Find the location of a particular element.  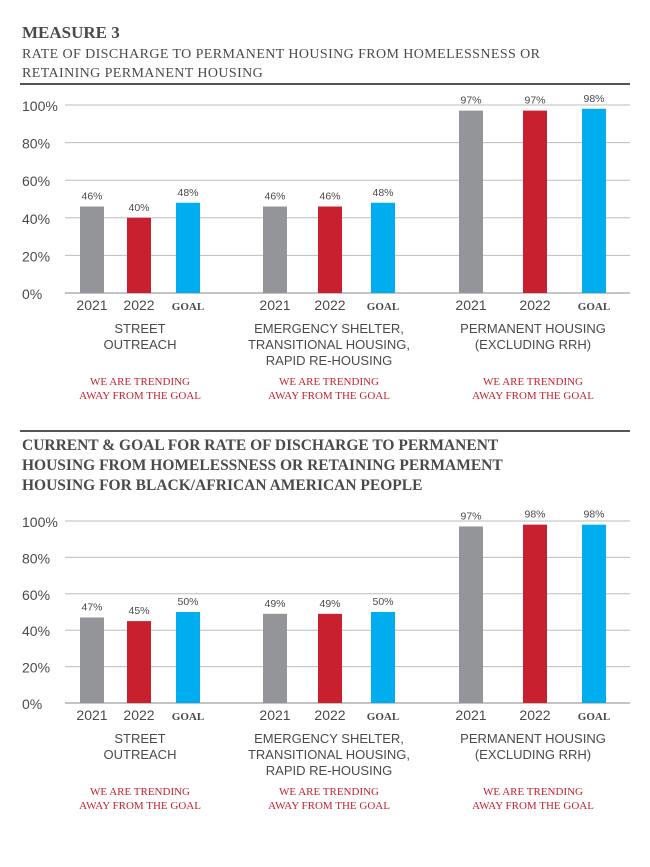

measure-heading: MEASURE 3 is located at coordinates (71, 32).